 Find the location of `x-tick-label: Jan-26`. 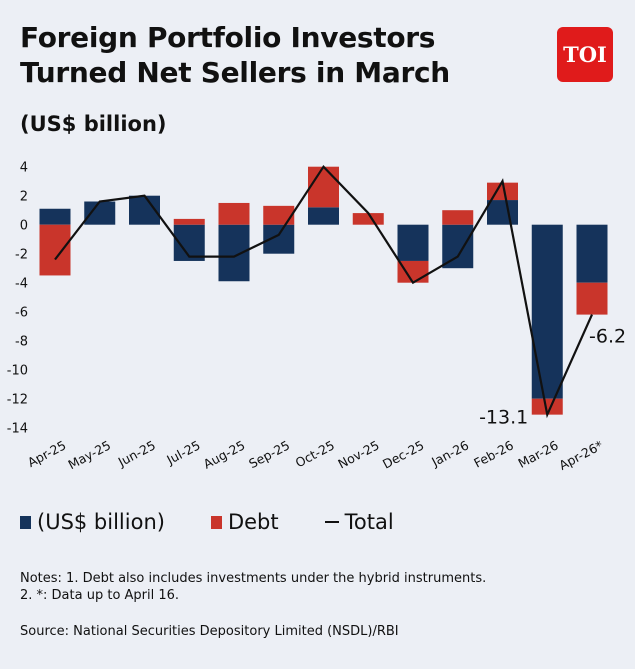

x-tick-label: Jan-26 is located at coordinates (449, 453).